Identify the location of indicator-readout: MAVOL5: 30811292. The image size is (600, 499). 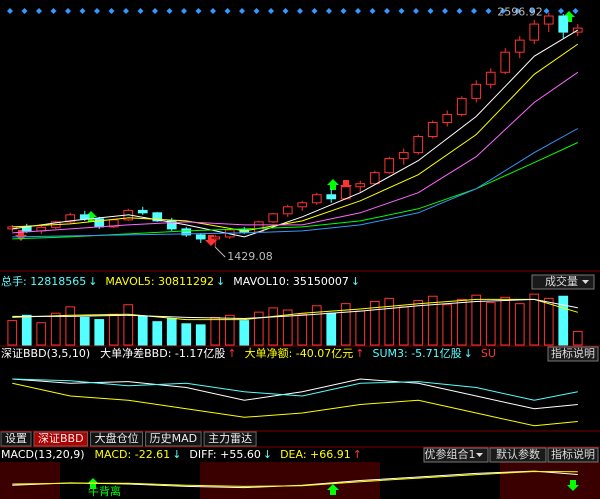
(159, 281).